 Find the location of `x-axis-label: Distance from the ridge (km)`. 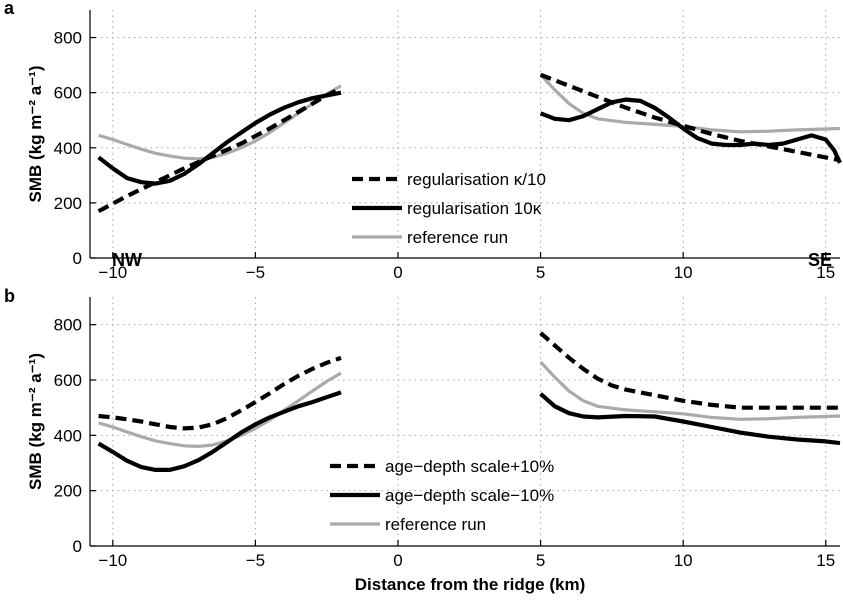

x-axis-label: Distance from the ridge (km) is located at coordinates (470, 584).